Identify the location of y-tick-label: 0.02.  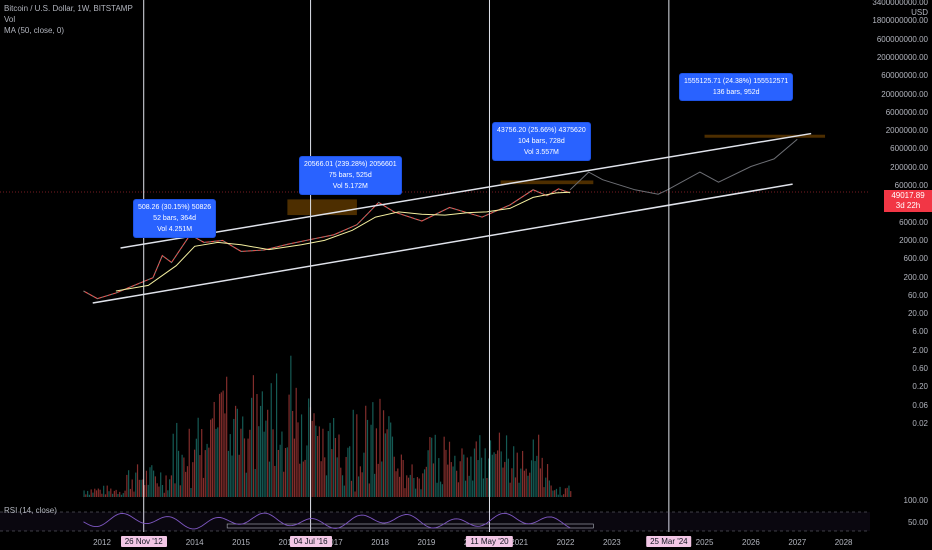
(920, 423).